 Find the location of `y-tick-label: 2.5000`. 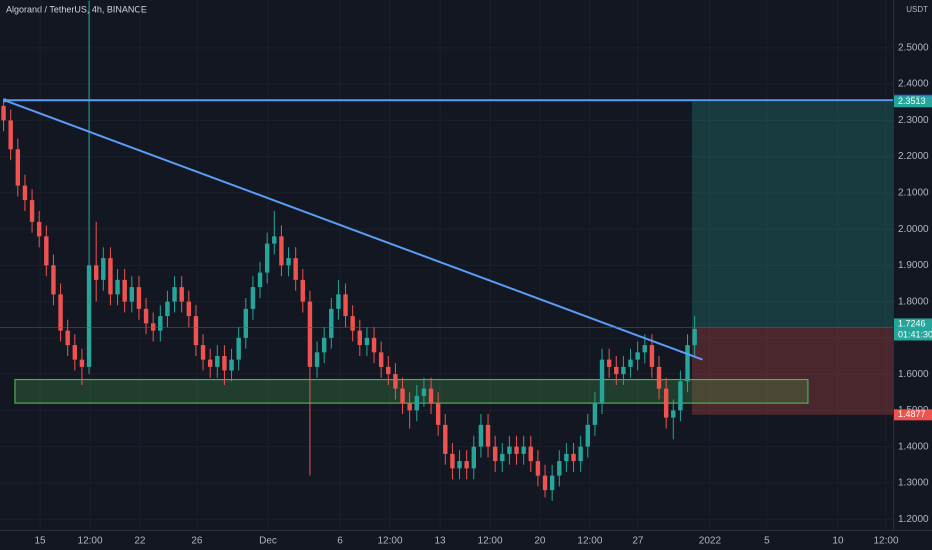

y-tick-label: 2.5000 is located at coordinates (913, 47).